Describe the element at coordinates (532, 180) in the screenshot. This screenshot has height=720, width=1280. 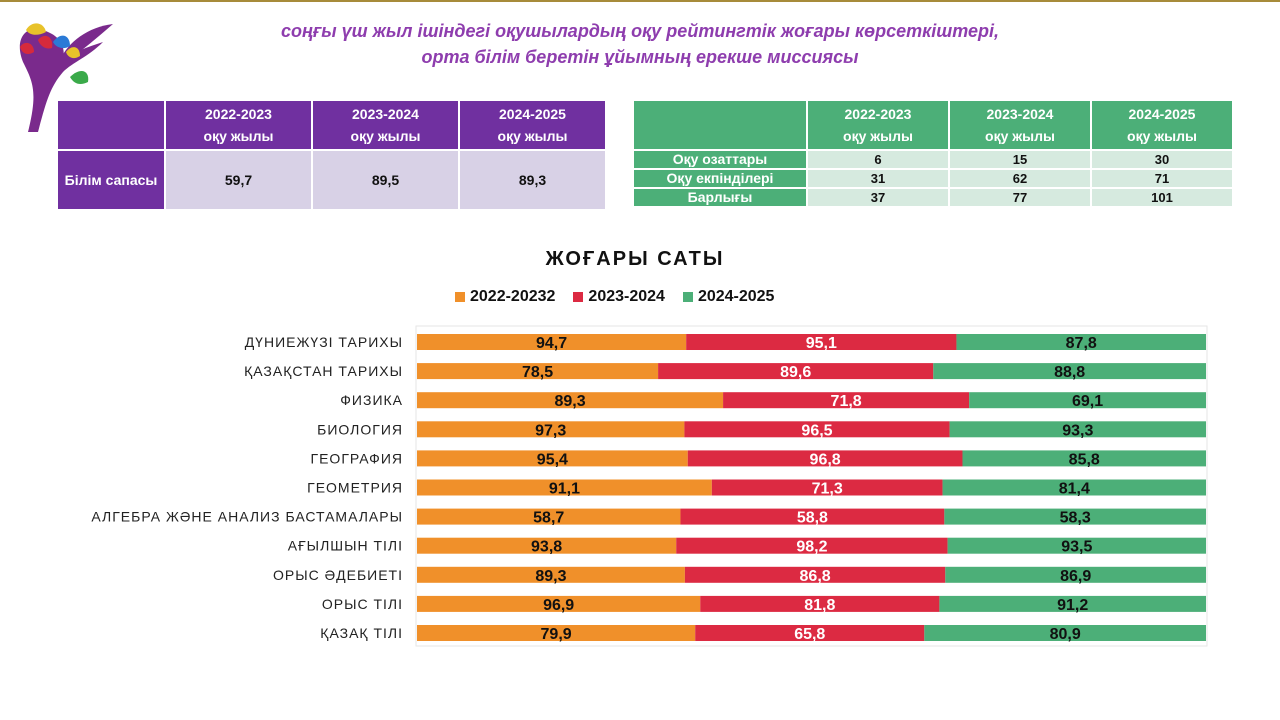
I see `quality-value: 89,3` at that location.